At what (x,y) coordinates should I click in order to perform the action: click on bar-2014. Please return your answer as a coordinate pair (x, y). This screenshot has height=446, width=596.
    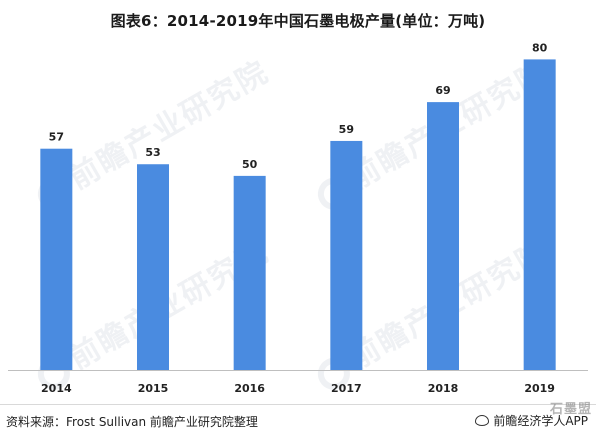
    Looking at the image, I should click on (56, 259).